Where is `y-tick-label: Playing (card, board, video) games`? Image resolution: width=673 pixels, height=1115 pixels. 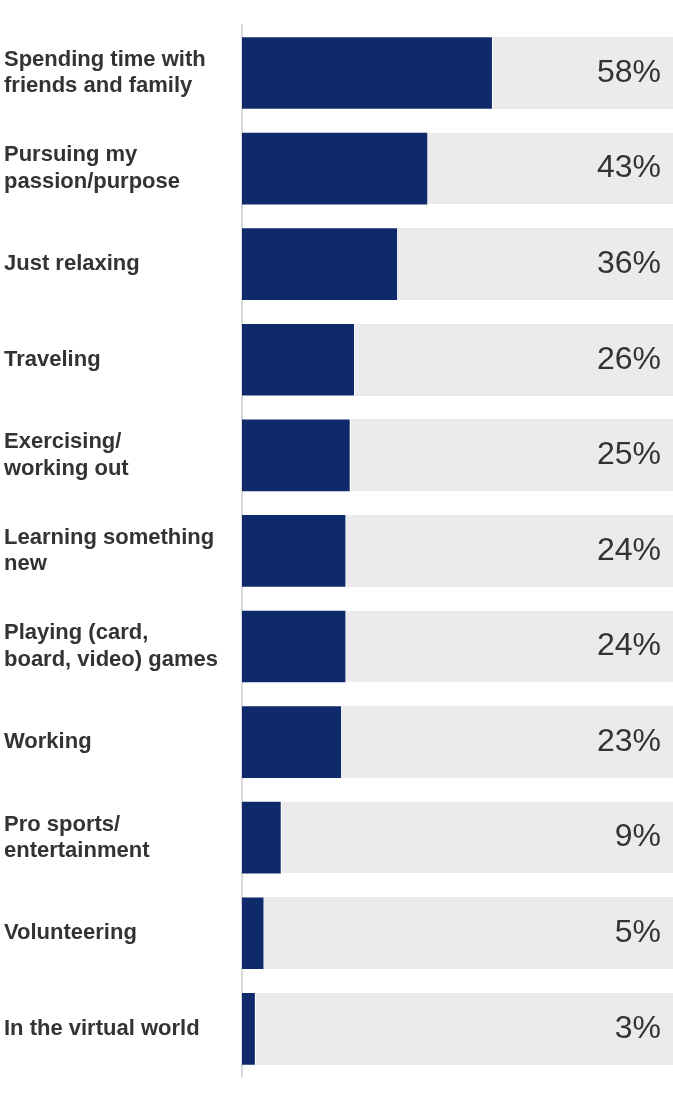 y-tick-label: Playing (card, board, video) games is located at coordinates (111, 645).